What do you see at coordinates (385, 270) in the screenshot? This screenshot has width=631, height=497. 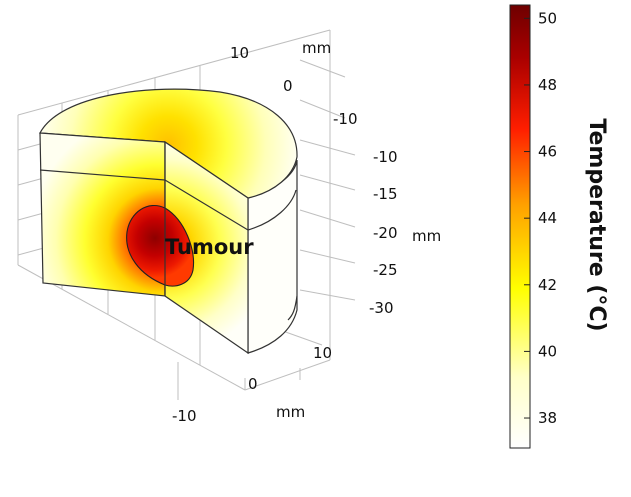 I see `z-tick-label: -25` at bounding box center [385, 270].